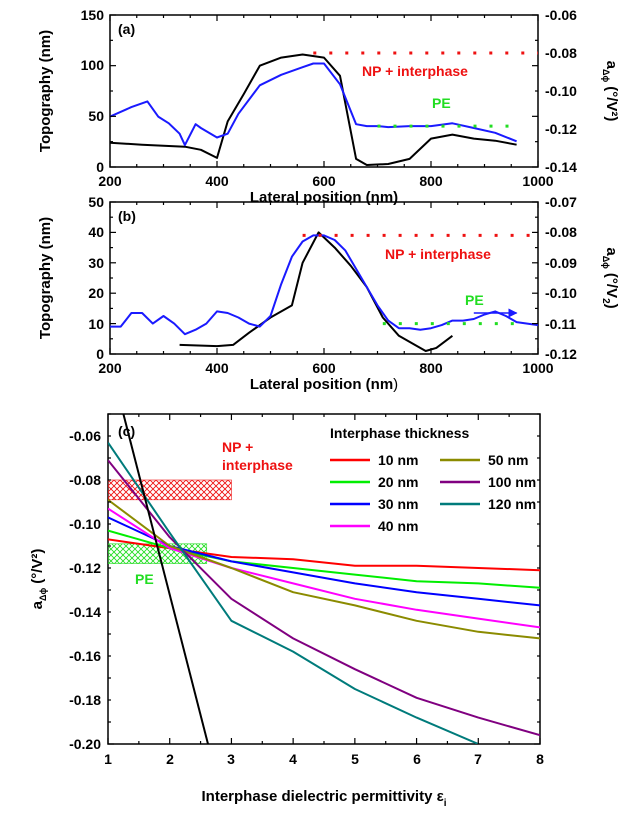 The image size is (641, 815). Describe the element at coordinates (85, 744) in the screenshot. I see `y-tick-label: -0.20` at that location.